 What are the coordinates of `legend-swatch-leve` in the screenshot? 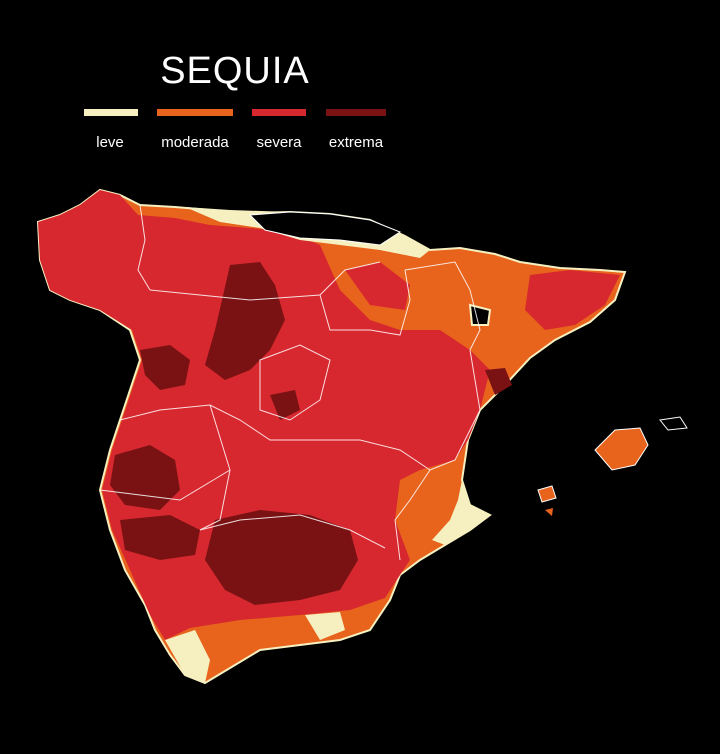 It's located at (111, 112).